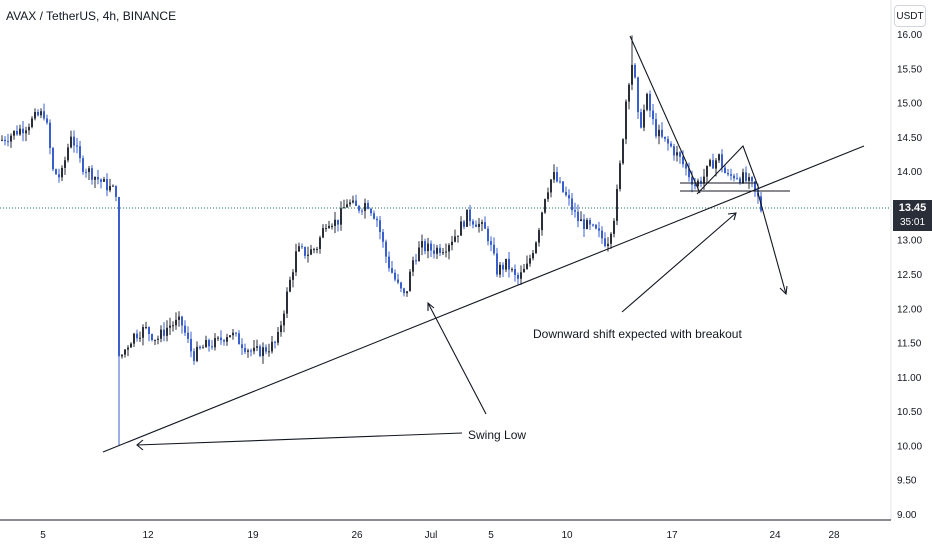 The height and width of the screenshot is (555, 932). I want to click on time-axis: 5 12 19 26 Jul 5 10 17 24 28, so click(440, 535).